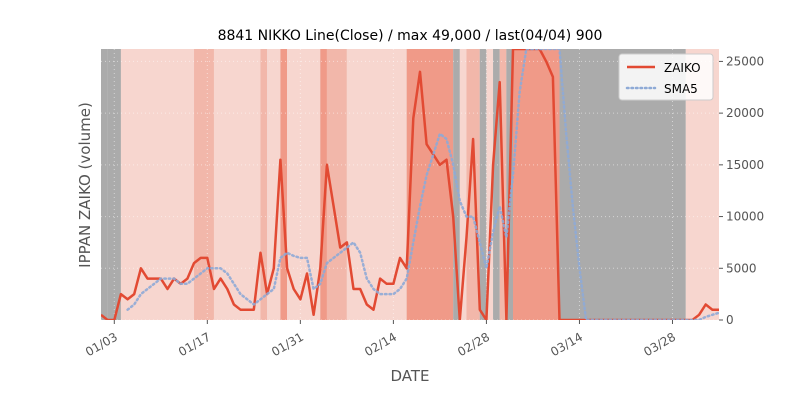  I want to click on x-tick-label: 02/14, so click(380, 344).